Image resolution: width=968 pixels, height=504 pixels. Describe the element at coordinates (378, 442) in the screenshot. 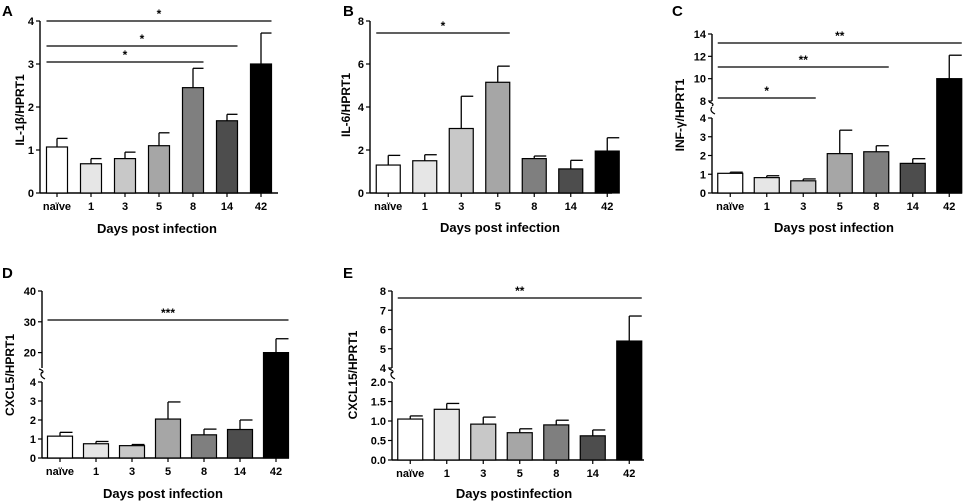

I see `y-tick-label: 0.5` at that location.